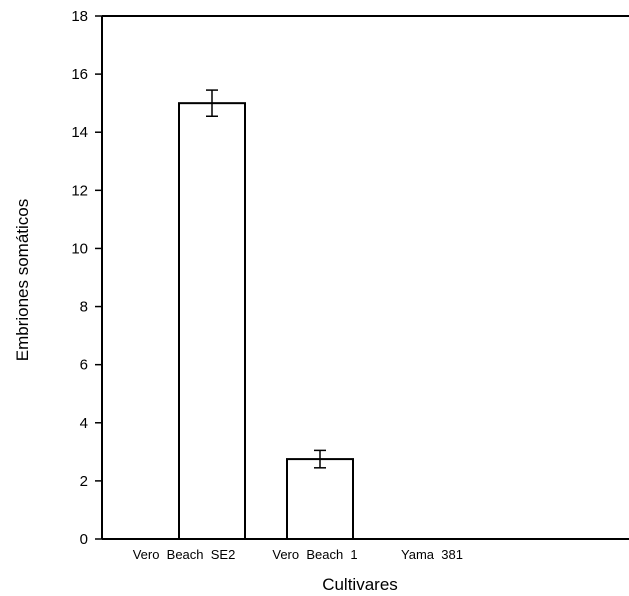  Describe the element at coordinates (360, 584) in the screenshot. I see `x-axis-title: Cultivares` at that location.